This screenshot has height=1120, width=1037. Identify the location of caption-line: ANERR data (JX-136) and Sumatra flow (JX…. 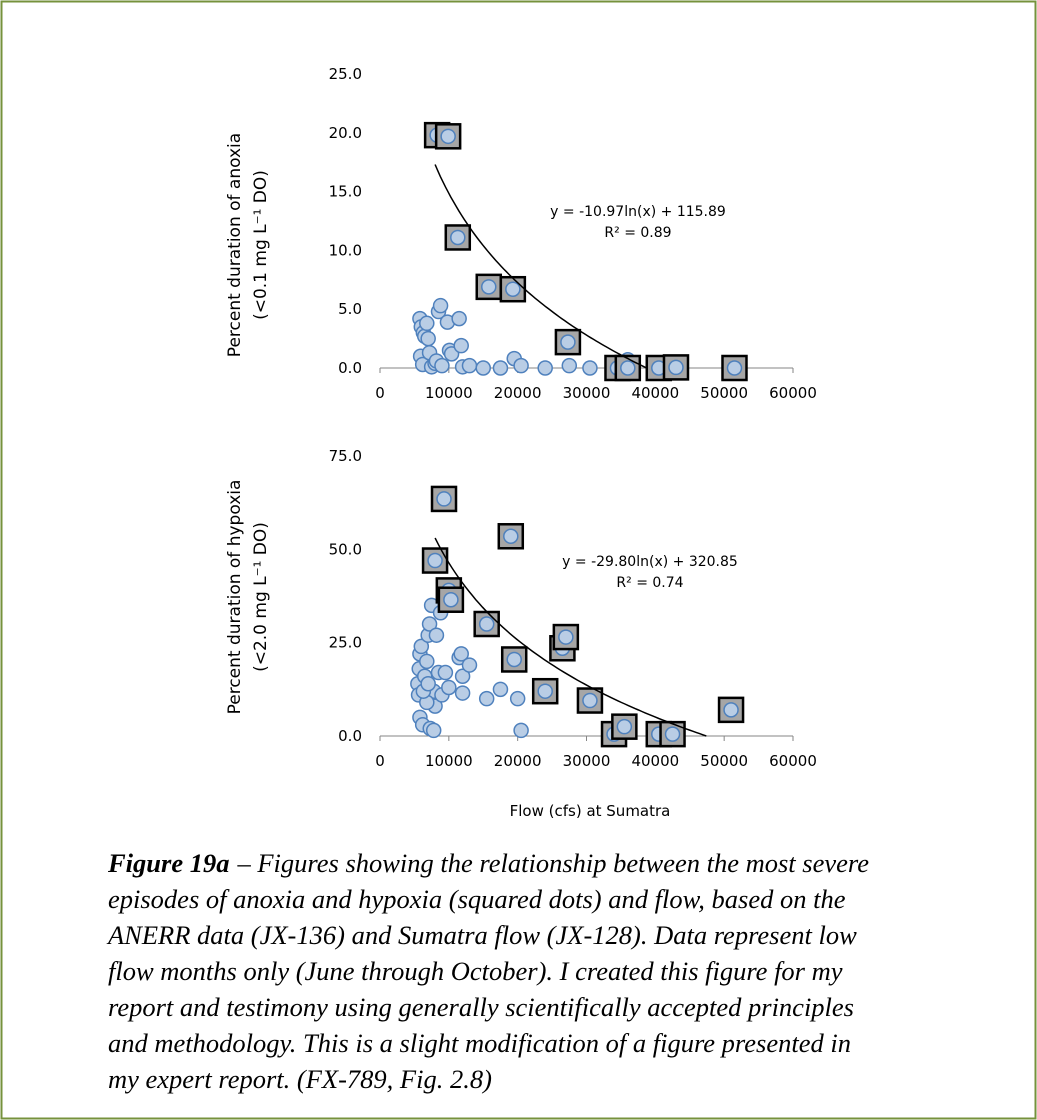
(481, 935).